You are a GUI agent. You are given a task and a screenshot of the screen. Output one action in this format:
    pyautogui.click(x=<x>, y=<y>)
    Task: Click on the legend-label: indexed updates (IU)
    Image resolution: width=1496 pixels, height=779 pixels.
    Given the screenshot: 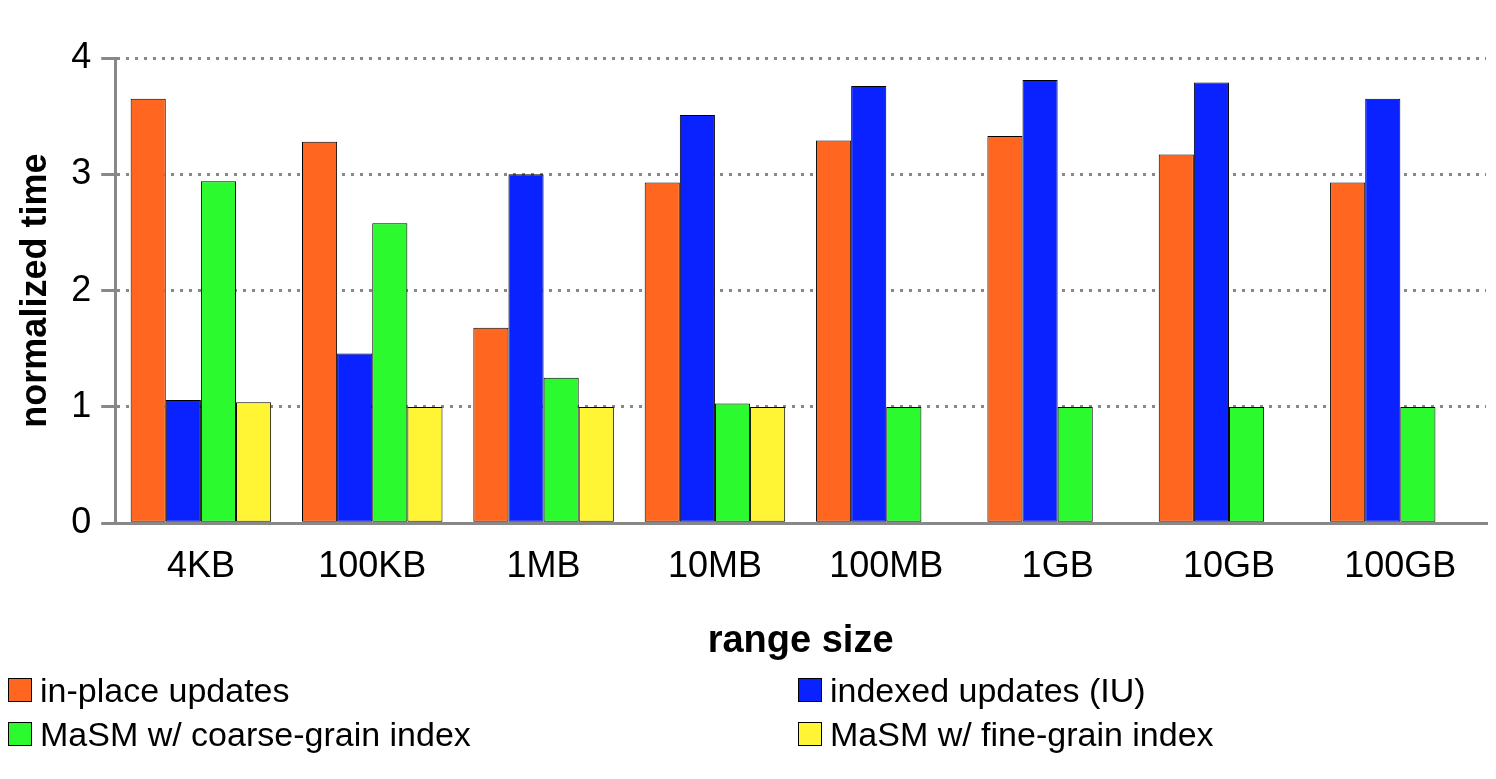 What is the action you would take?
    pyautogui.click(x=988, y=690)
    